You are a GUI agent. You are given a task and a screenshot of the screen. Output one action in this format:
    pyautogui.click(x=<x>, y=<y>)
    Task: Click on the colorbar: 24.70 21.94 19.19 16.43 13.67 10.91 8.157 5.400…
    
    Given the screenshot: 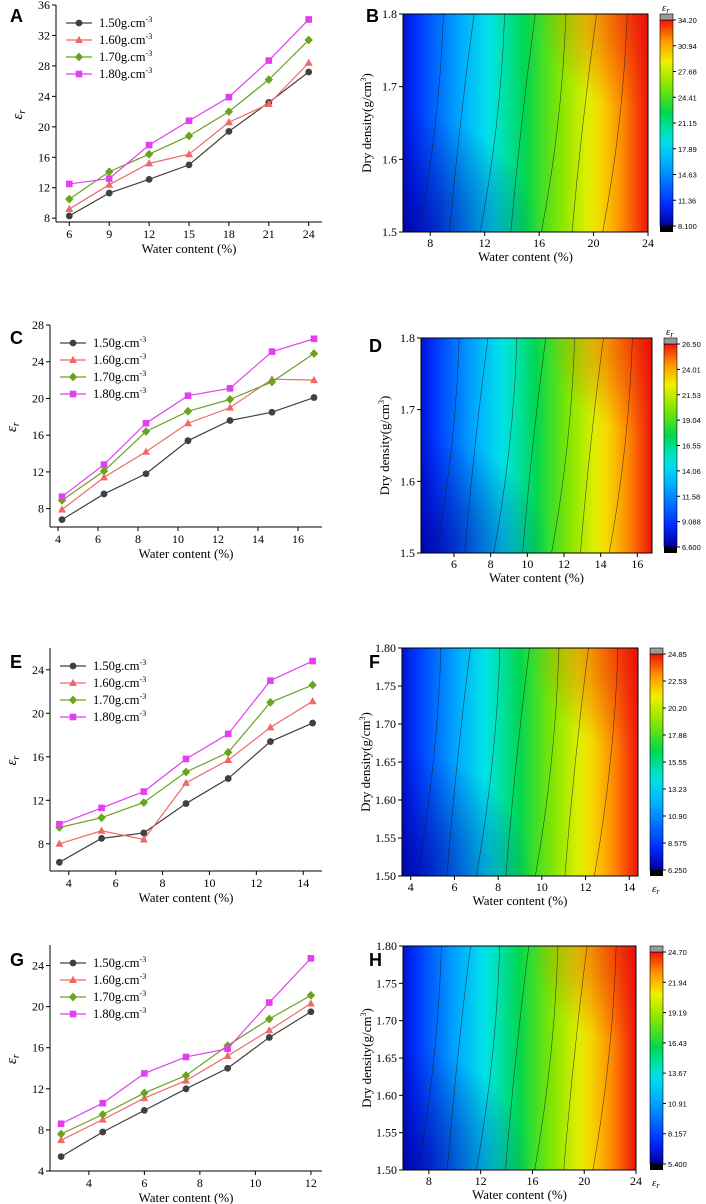 What is the action you would take?
    pyautogui.click(x=668, y=1067)
    